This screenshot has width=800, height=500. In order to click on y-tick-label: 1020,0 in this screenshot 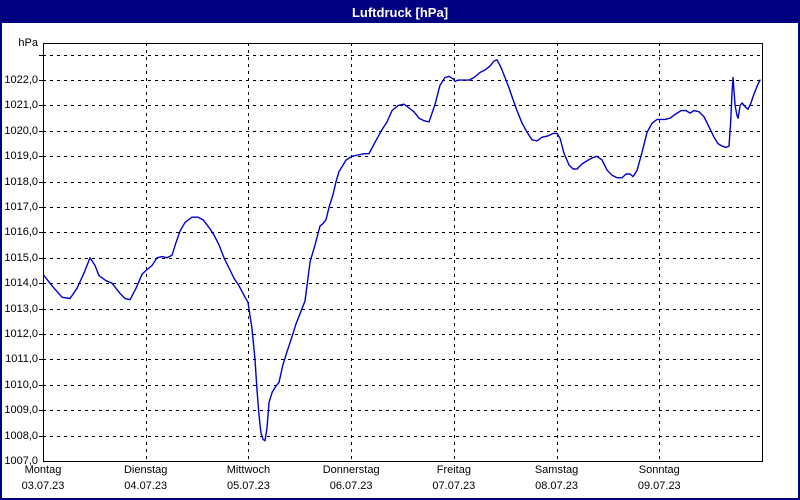, I will do `click(21, 130)`.